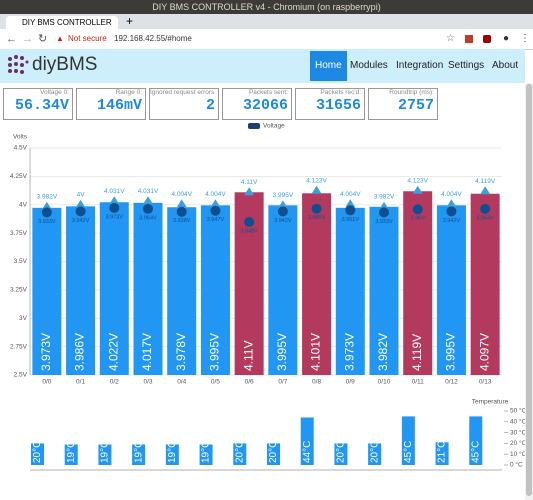 This screenshot has width=533, height=500. What do you see at coordinates (43, 39) in the screenshot?
I see `reload: ↻` at bounding box center [43, 39].